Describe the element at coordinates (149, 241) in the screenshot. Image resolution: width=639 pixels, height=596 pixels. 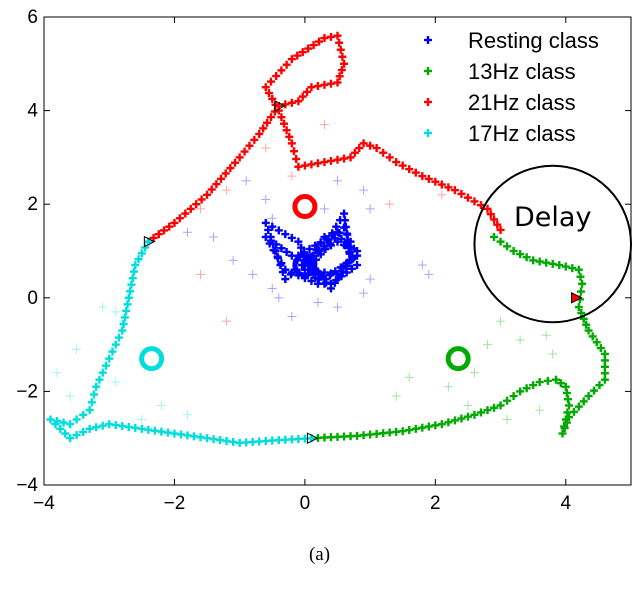
I see `segment-marker` at that location.